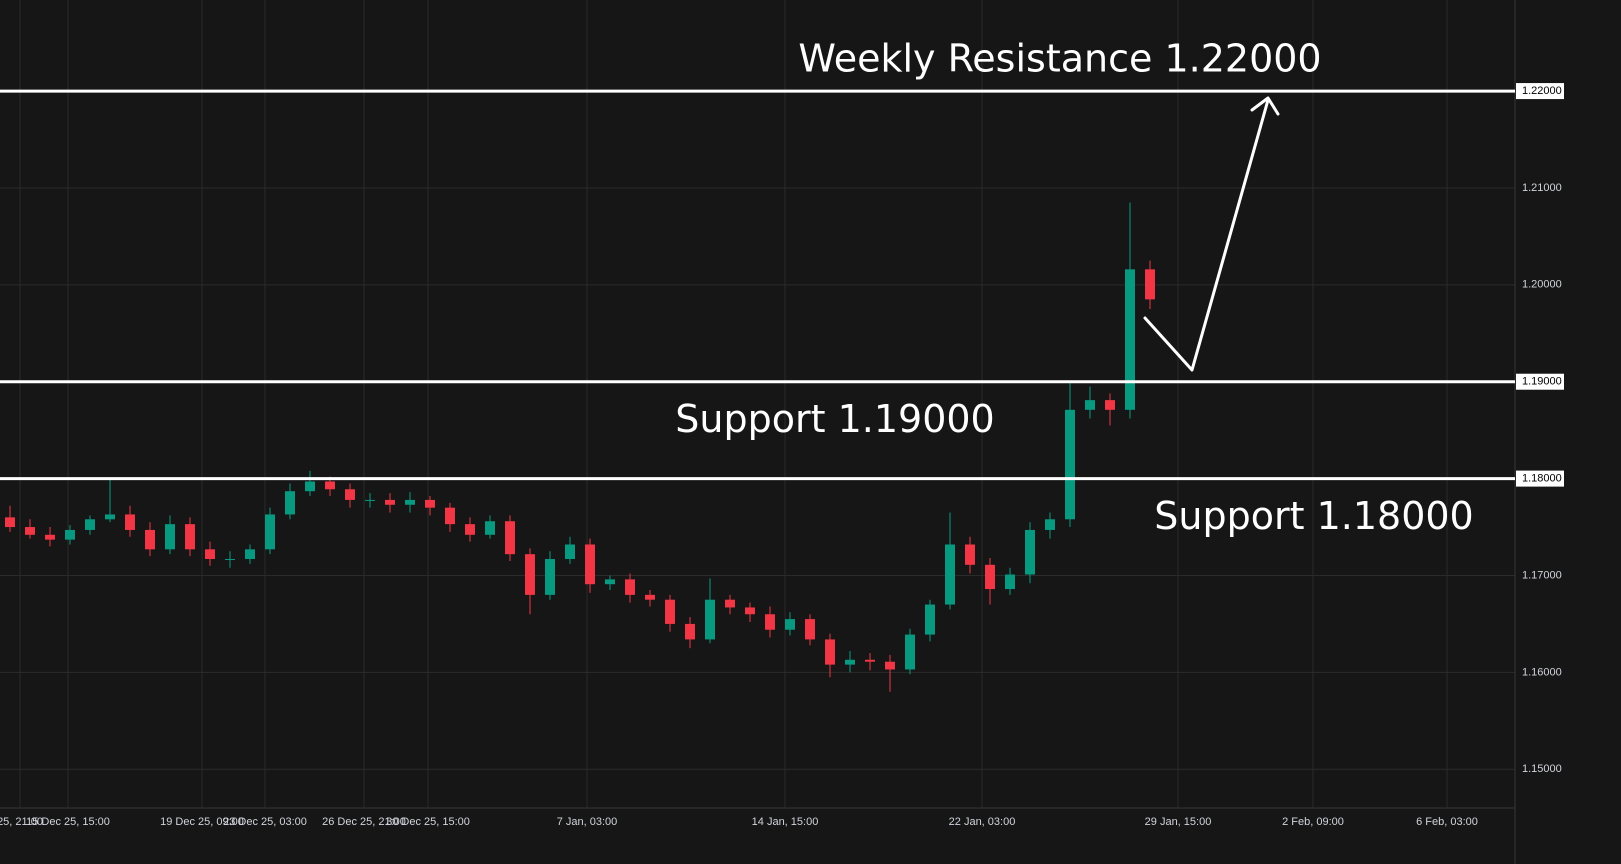  I want to click on projection-arrow, so click(1211, 234).